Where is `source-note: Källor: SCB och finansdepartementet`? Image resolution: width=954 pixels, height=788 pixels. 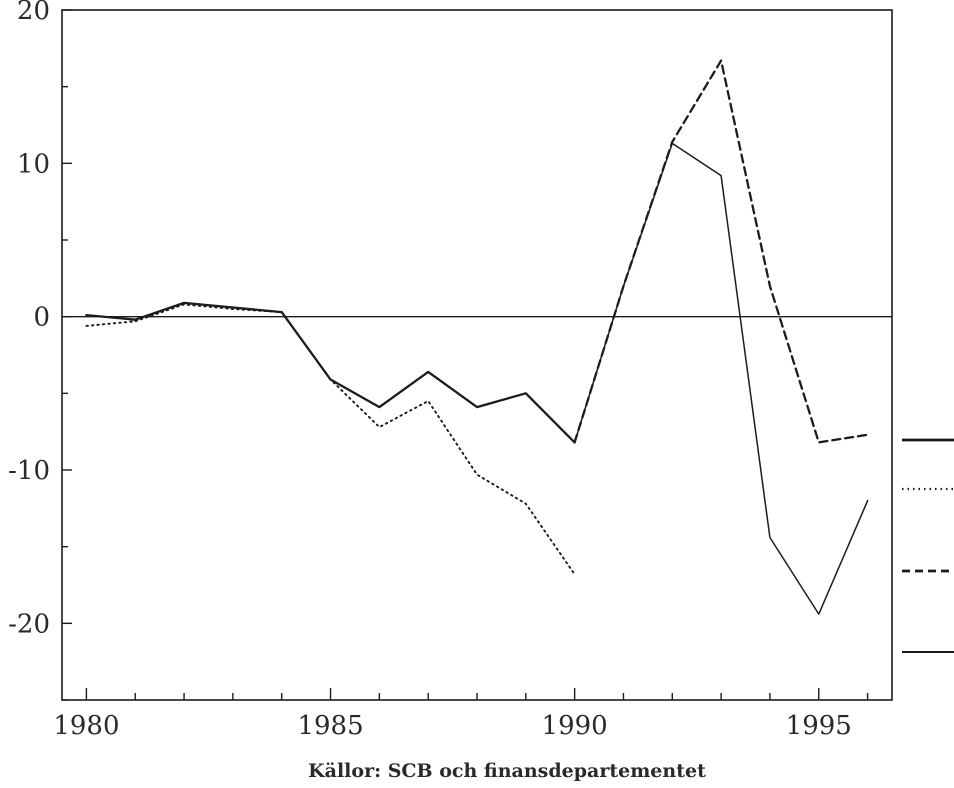
source-note: Källor: SCB och finansdepartementet is located at coordinates (507, 771).